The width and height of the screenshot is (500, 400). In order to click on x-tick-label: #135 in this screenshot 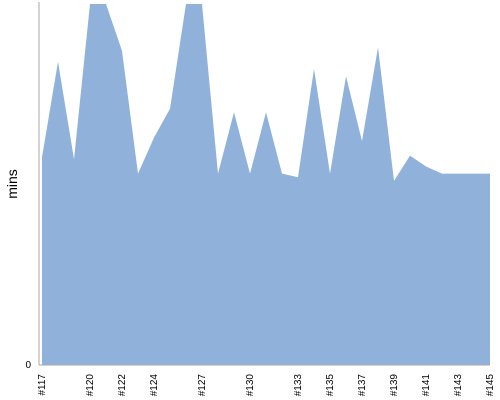, I will do `click(330, 385)`.